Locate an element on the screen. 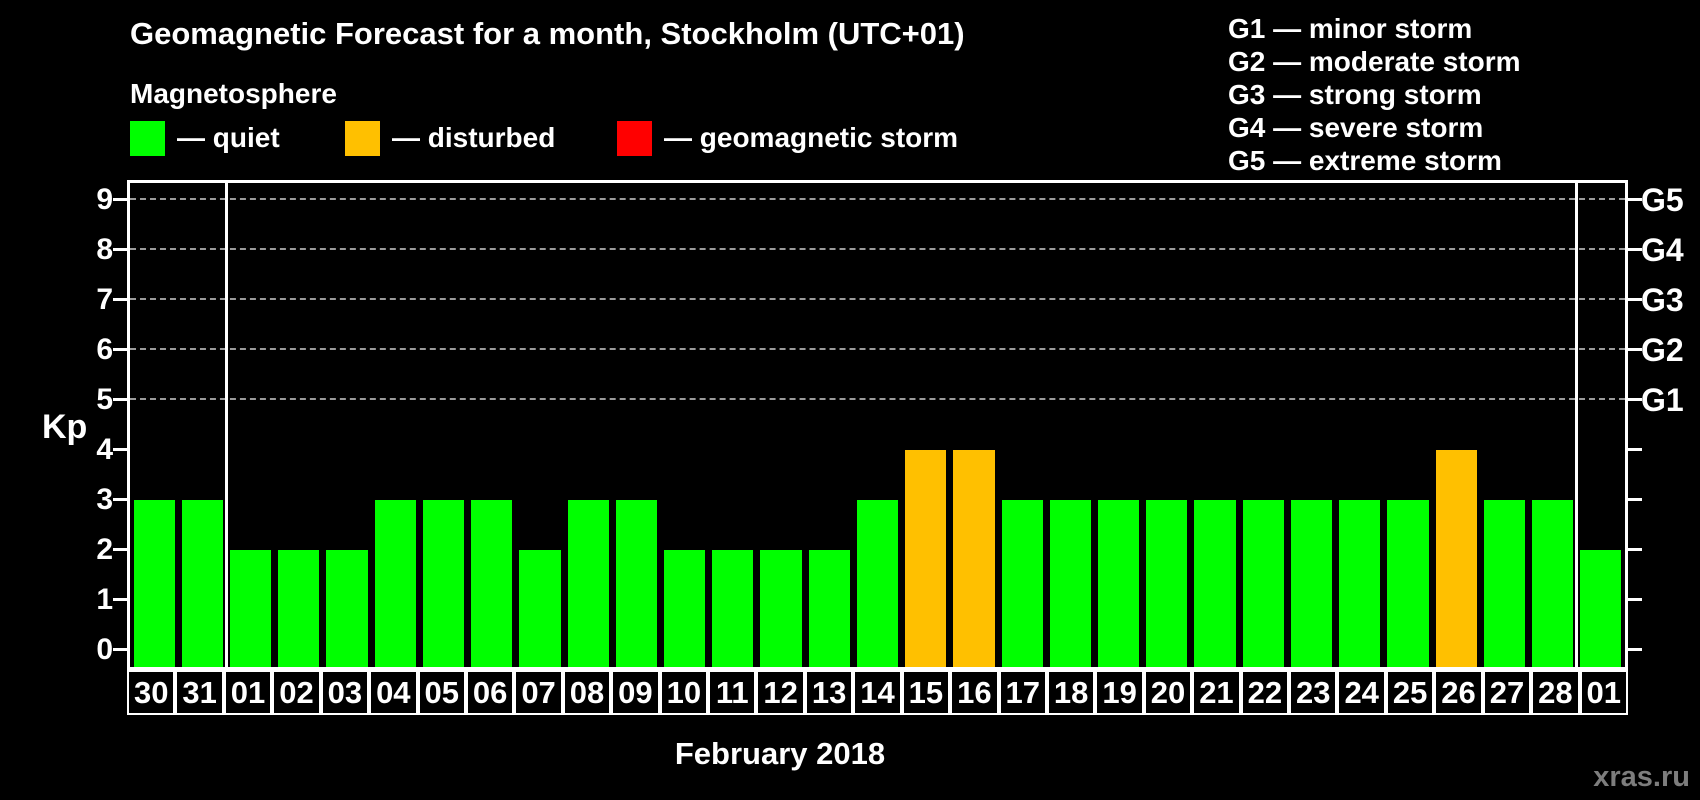 The image size is (1700, 800). day-label-cell: 27 is located at coordinates (1507, 692).